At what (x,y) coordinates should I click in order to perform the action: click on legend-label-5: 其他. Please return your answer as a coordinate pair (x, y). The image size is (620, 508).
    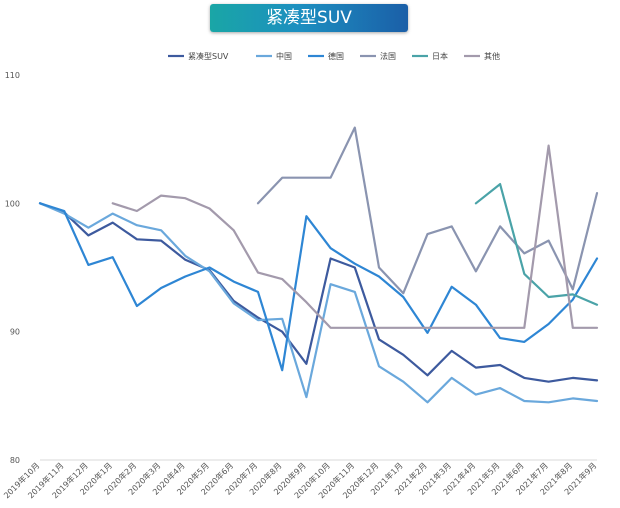
    Looking at the image, I should click on (492, 56).